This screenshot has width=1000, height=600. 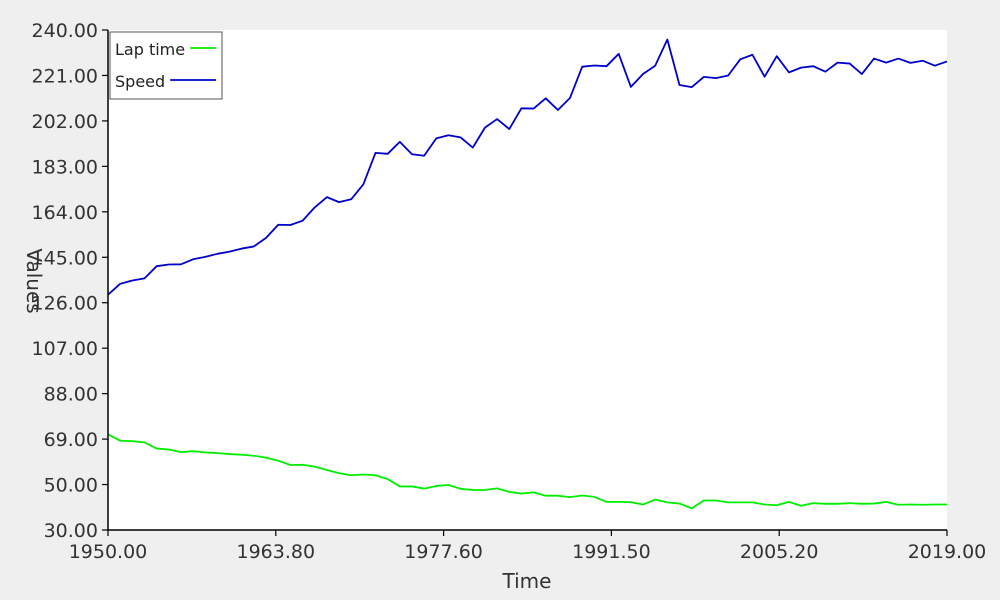 I want to click on y-tick-label: 69.00, so click(x=71, y=440).